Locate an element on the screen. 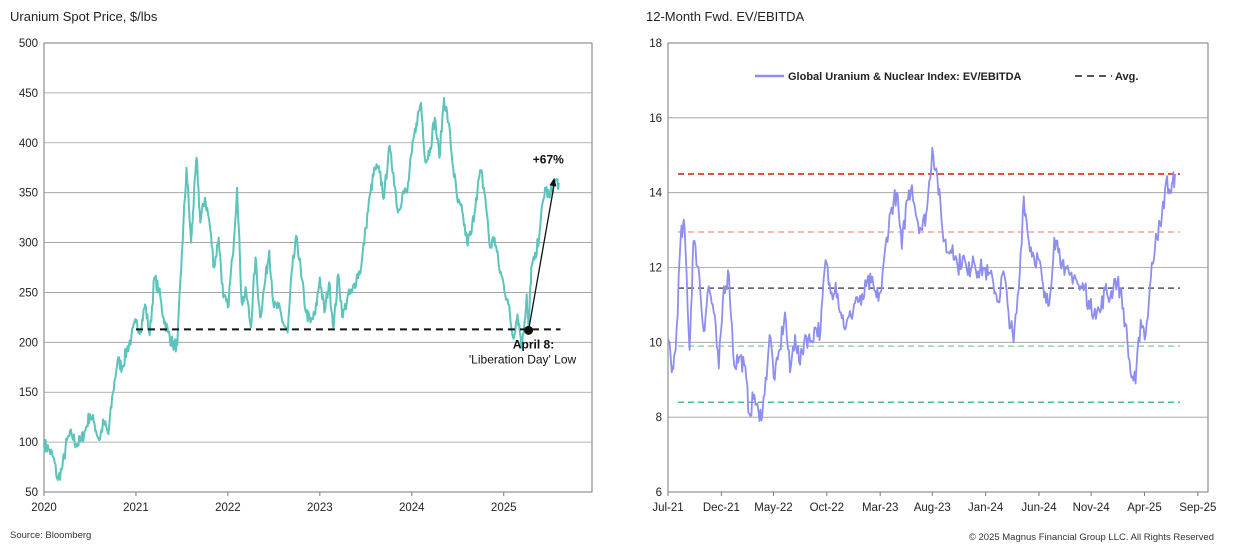  legend-avg-label: Avg. is located at coordinates (1126, 77).